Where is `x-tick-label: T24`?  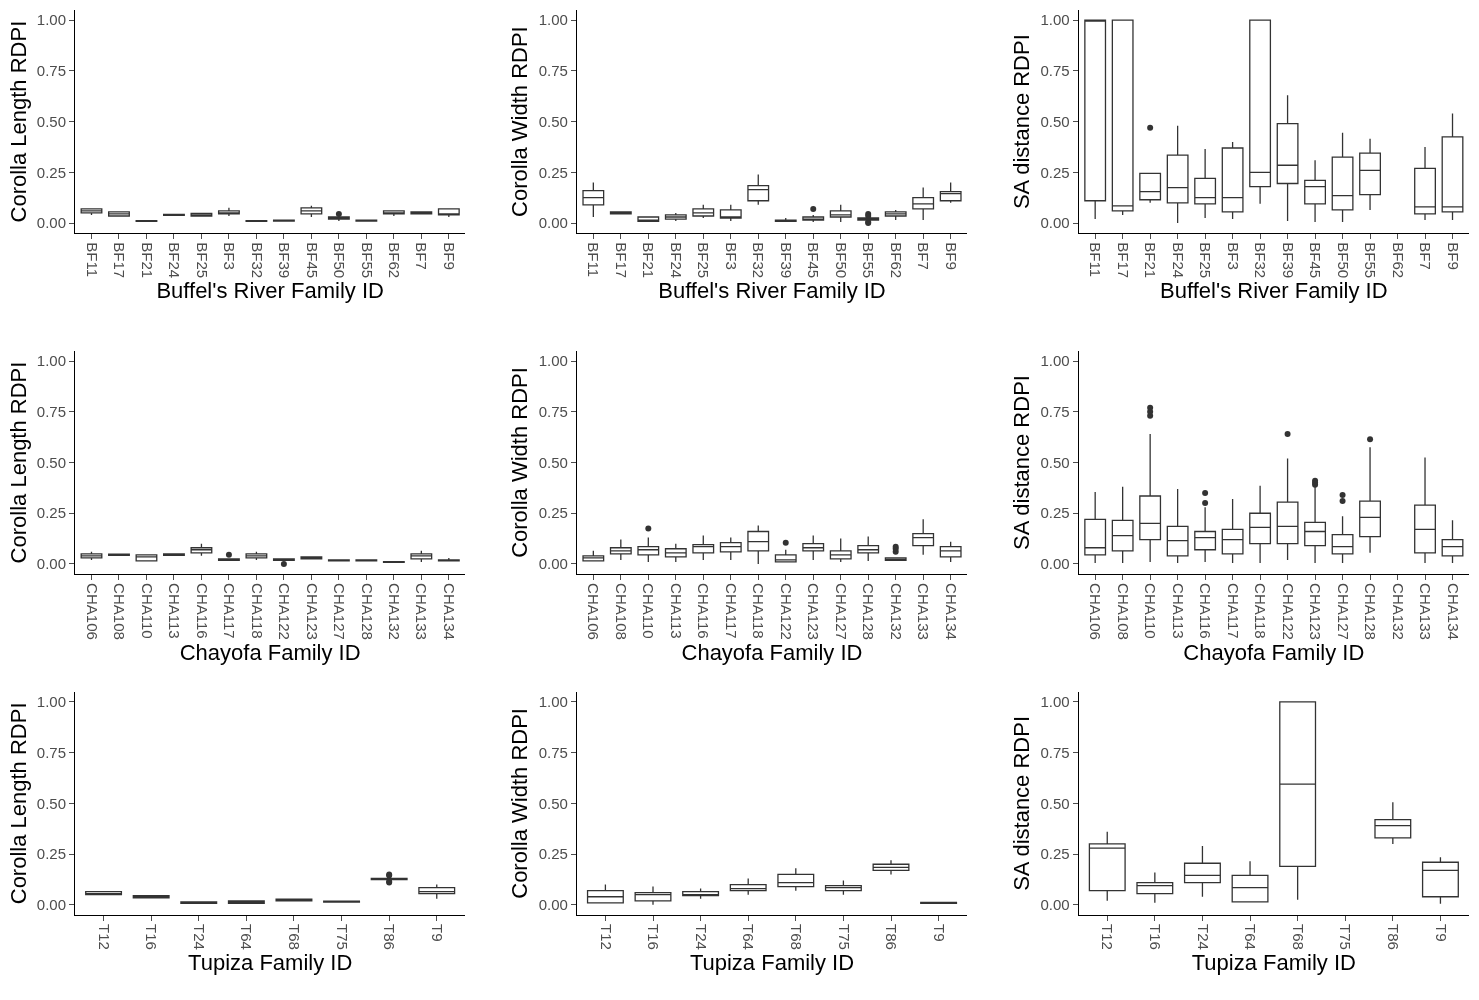 x-tick-label: T24 is located at coordinates (701, 937).